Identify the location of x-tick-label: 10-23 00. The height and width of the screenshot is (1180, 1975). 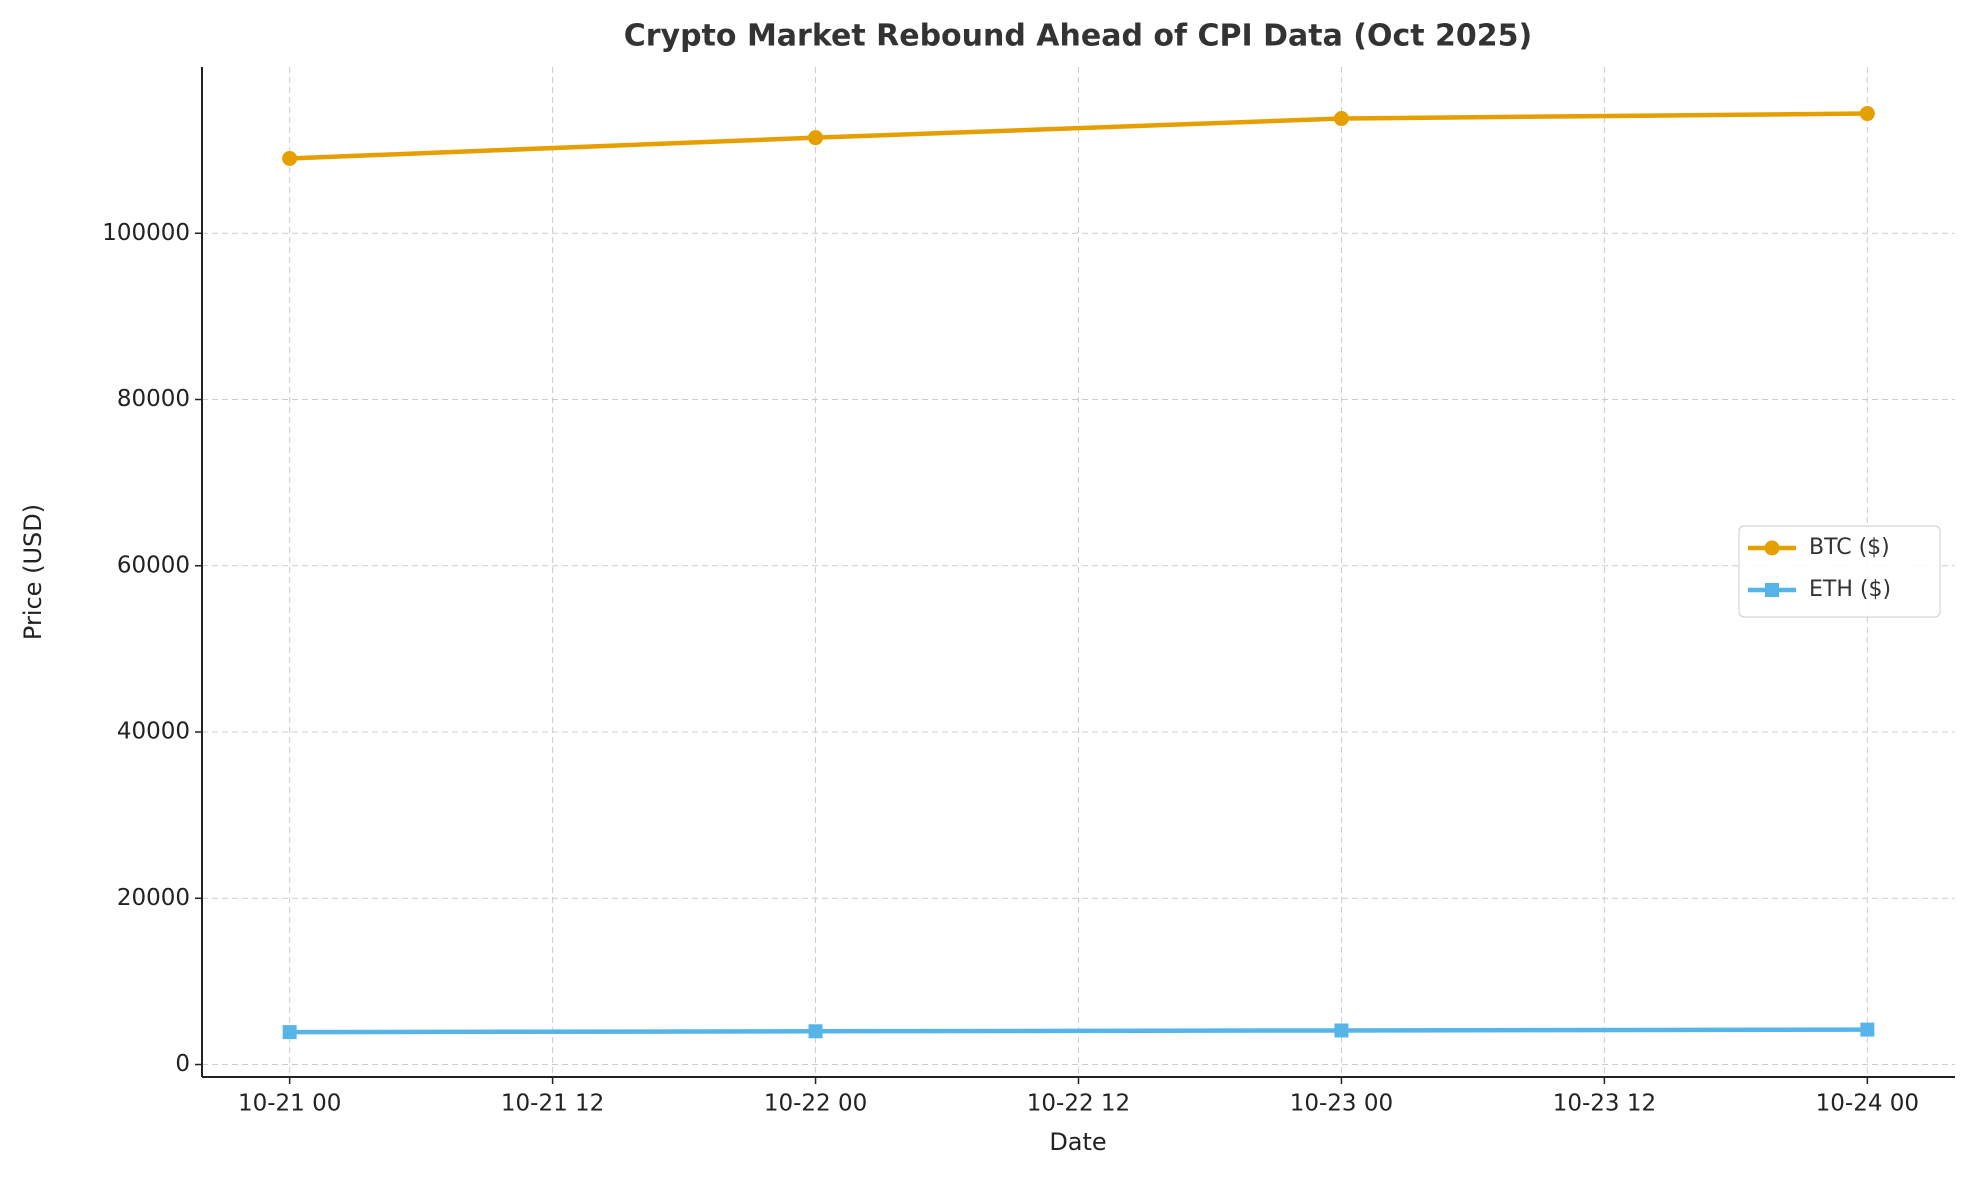
(1341, 1104).